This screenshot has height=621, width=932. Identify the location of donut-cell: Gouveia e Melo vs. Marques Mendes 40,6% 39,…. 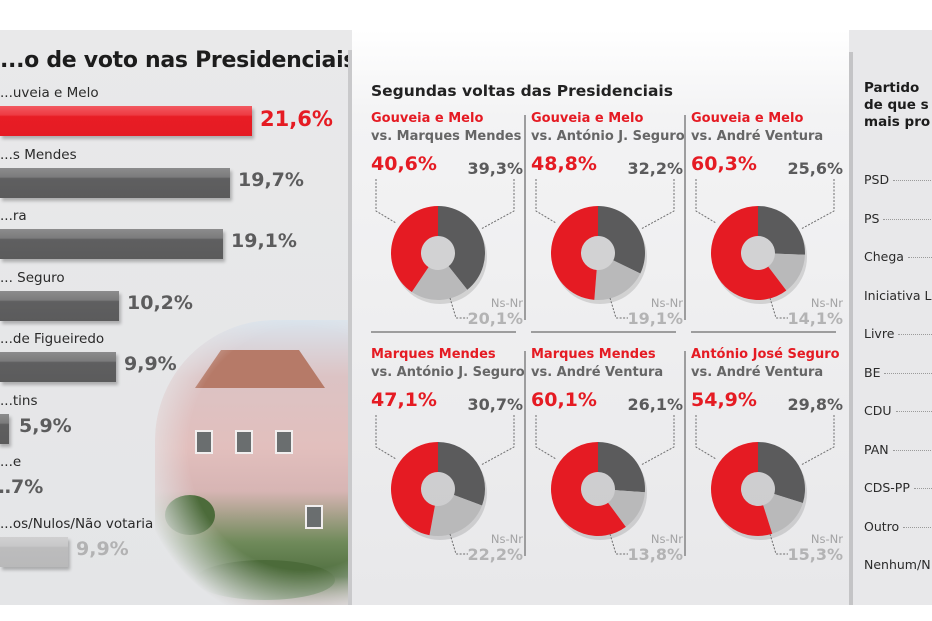
(451, 223).